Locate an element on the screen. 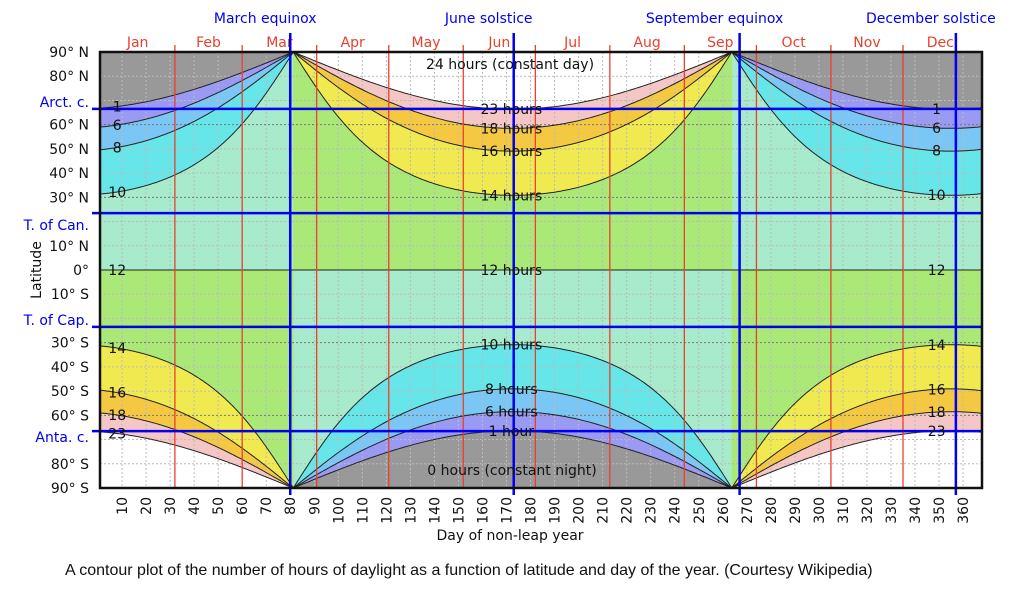 This screenshot has width=1024, height=600. contour-label: 14 hours is located at coordinates (511, 196).